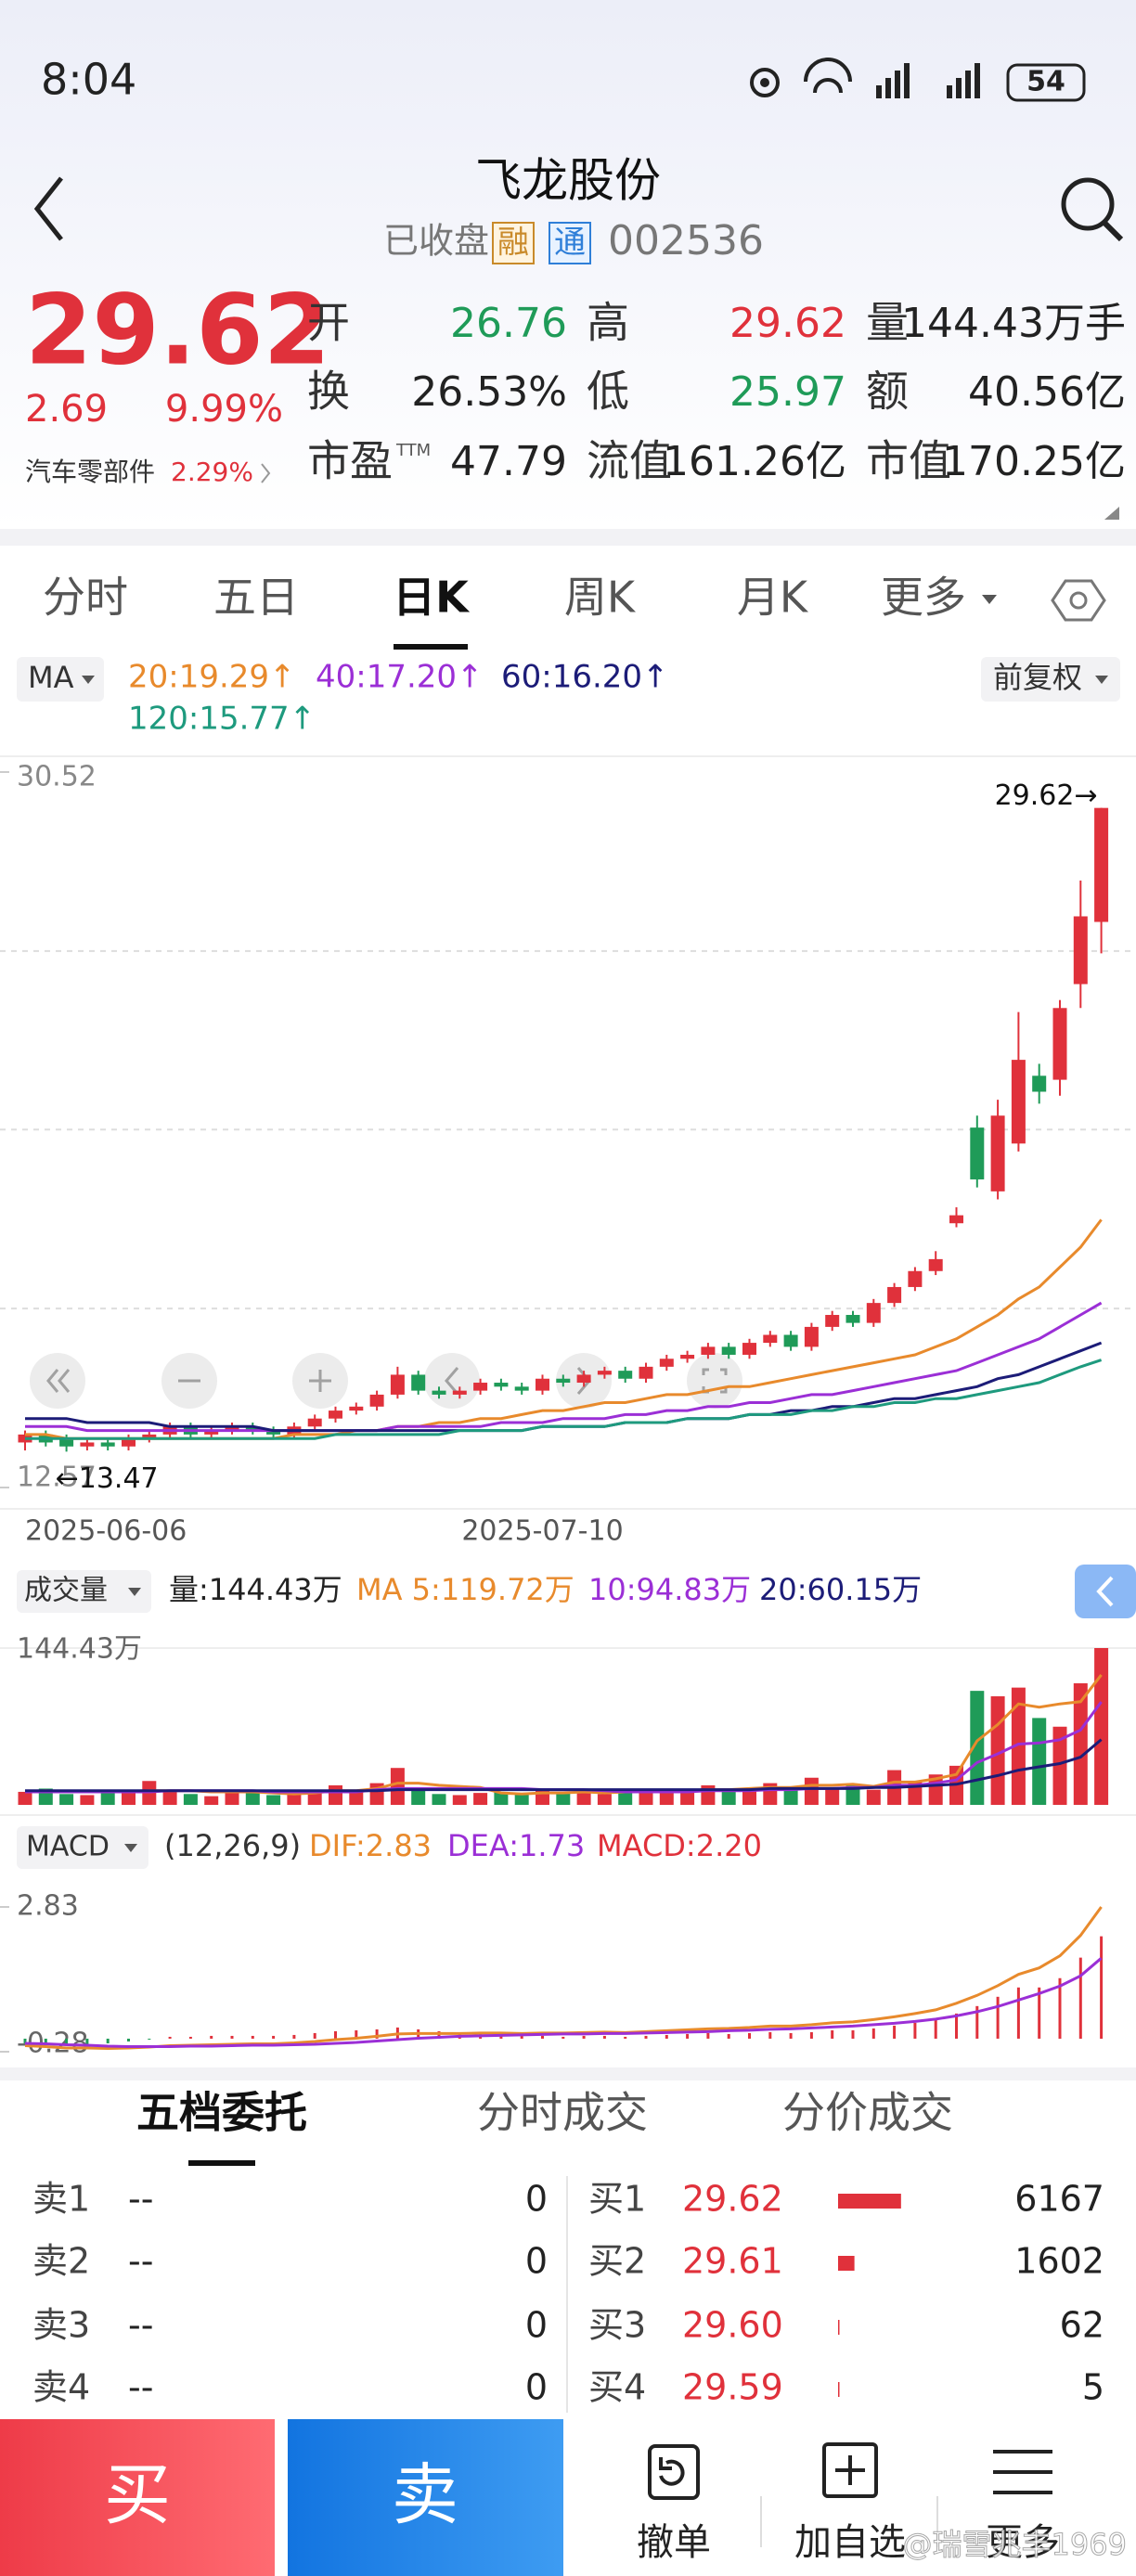 The width and height of the screenshot is (1136, 2576). Describe the element at coordinates (137, 2495) in the screenshot. I see `buy-button-label: 买` at that location.